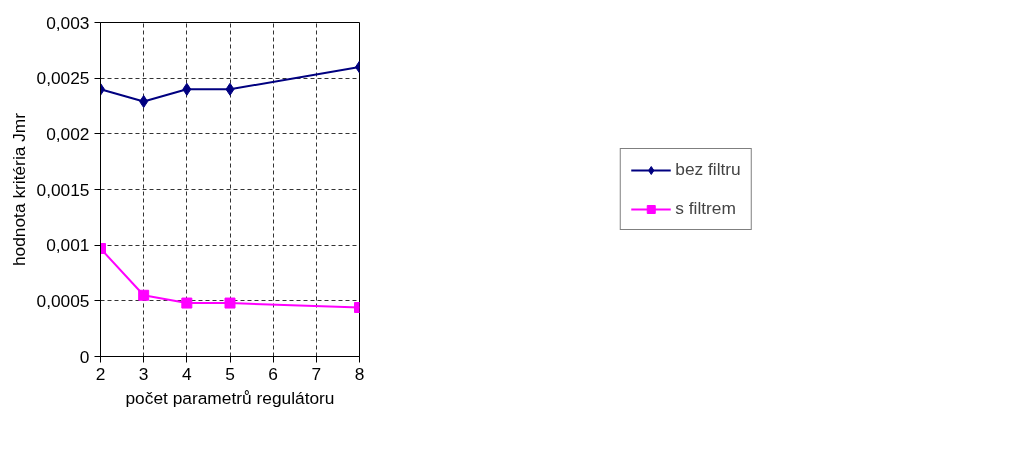  Describe the element at coordinates (316, 373) in the screenshot. I see `x-tick-label: 7` at that location.